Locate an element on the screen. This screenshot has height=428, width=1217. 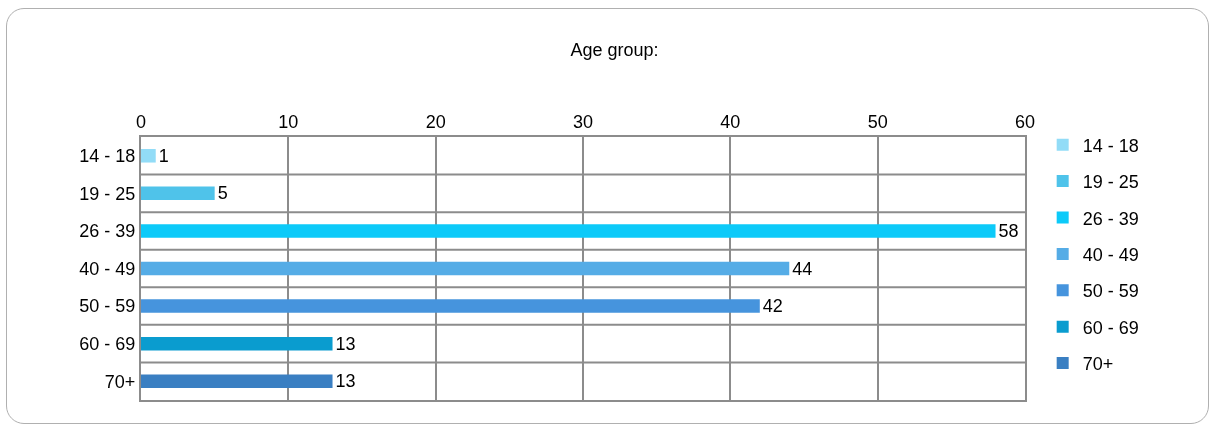
y-tick-label: 19 - 25 is located at coordinates (107, 193).